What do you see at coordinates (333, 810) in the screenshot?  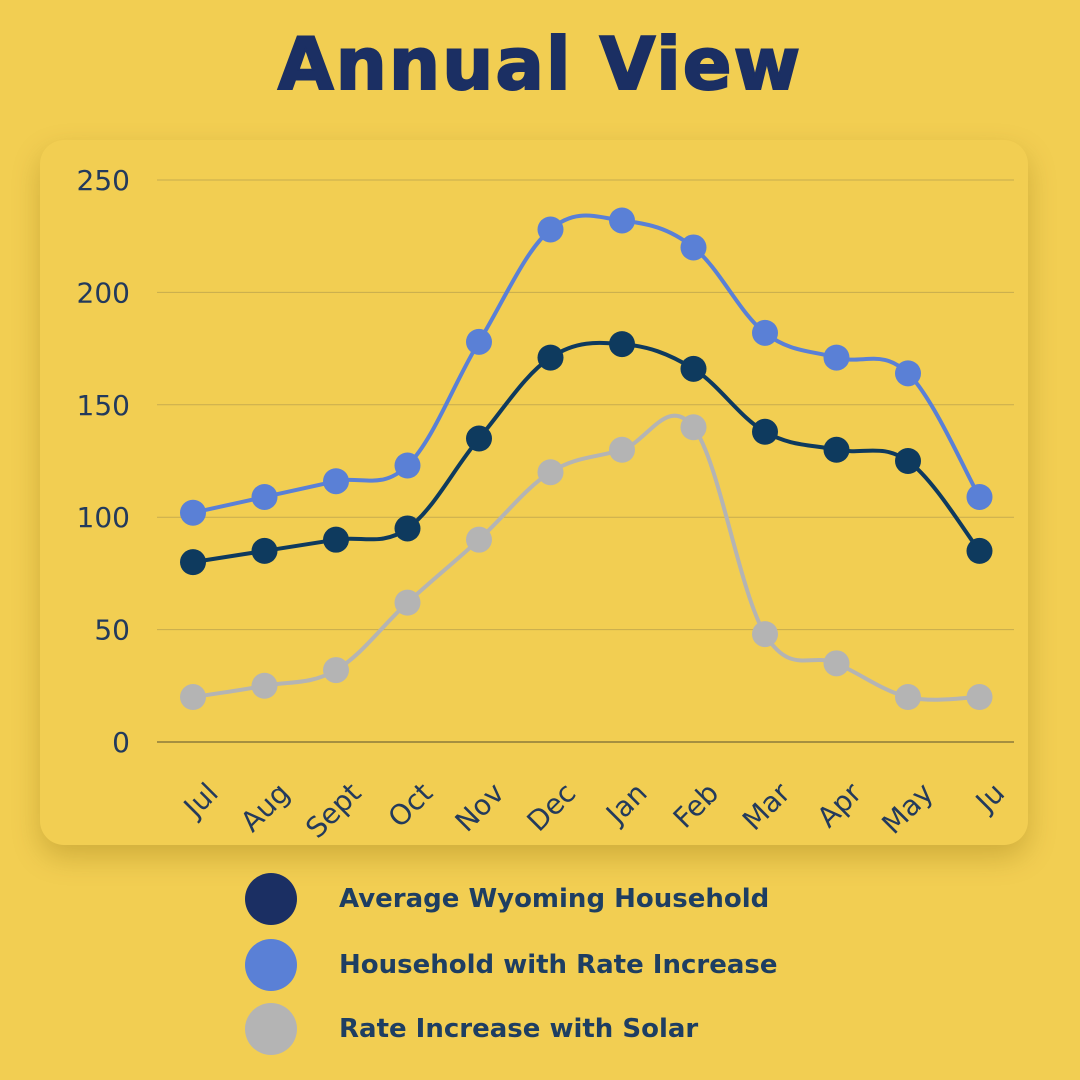 I see `x-tick-label: Sept` at bounding box center [333, 810].